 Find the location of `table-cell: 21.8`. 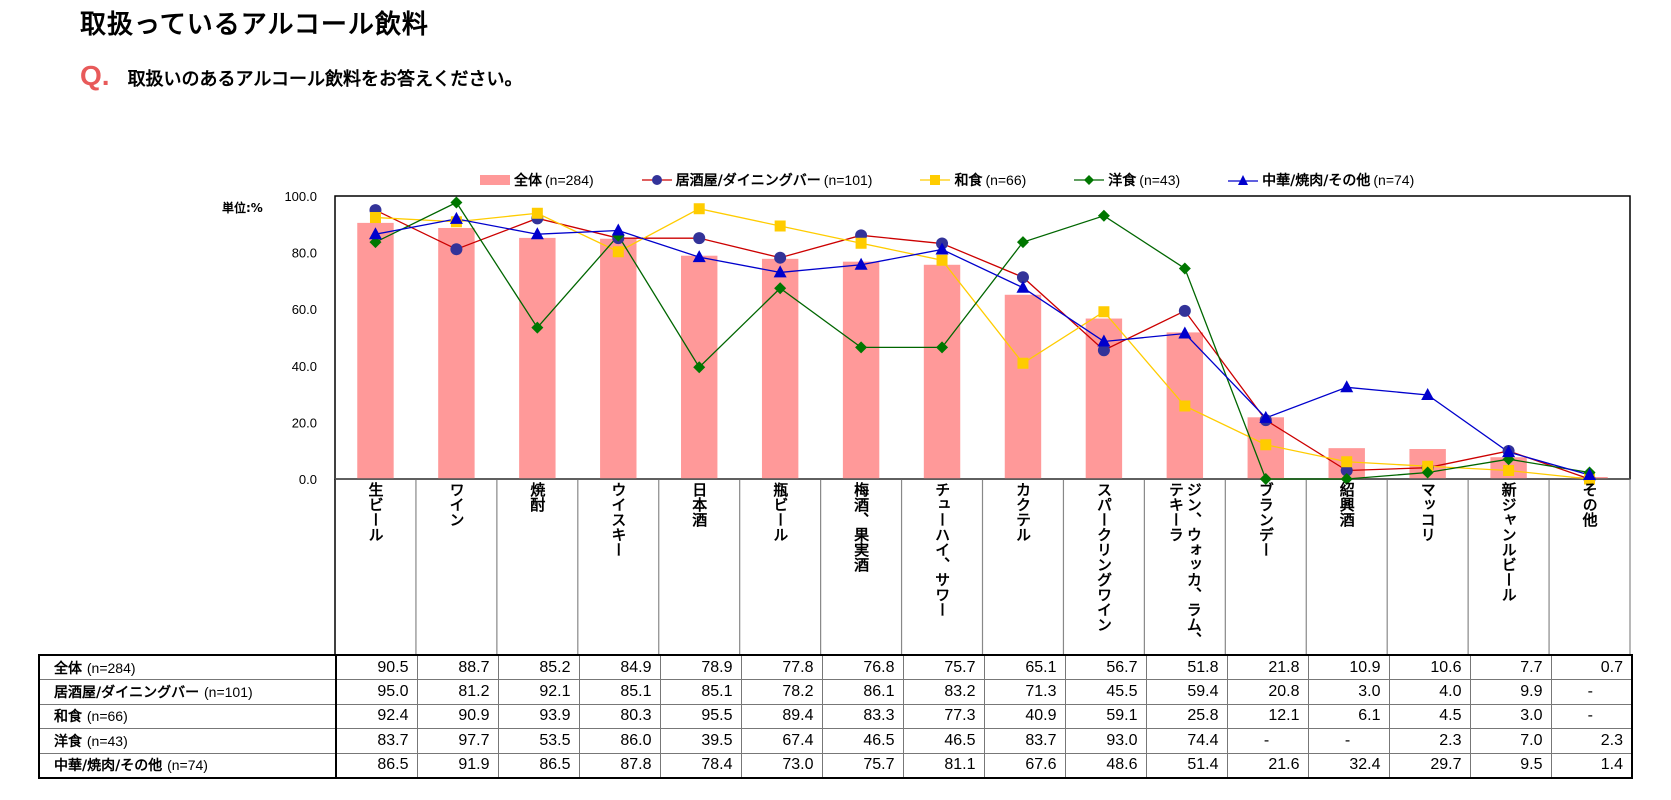

table-cell: 21.8 is located at coordinates (1267, 667).